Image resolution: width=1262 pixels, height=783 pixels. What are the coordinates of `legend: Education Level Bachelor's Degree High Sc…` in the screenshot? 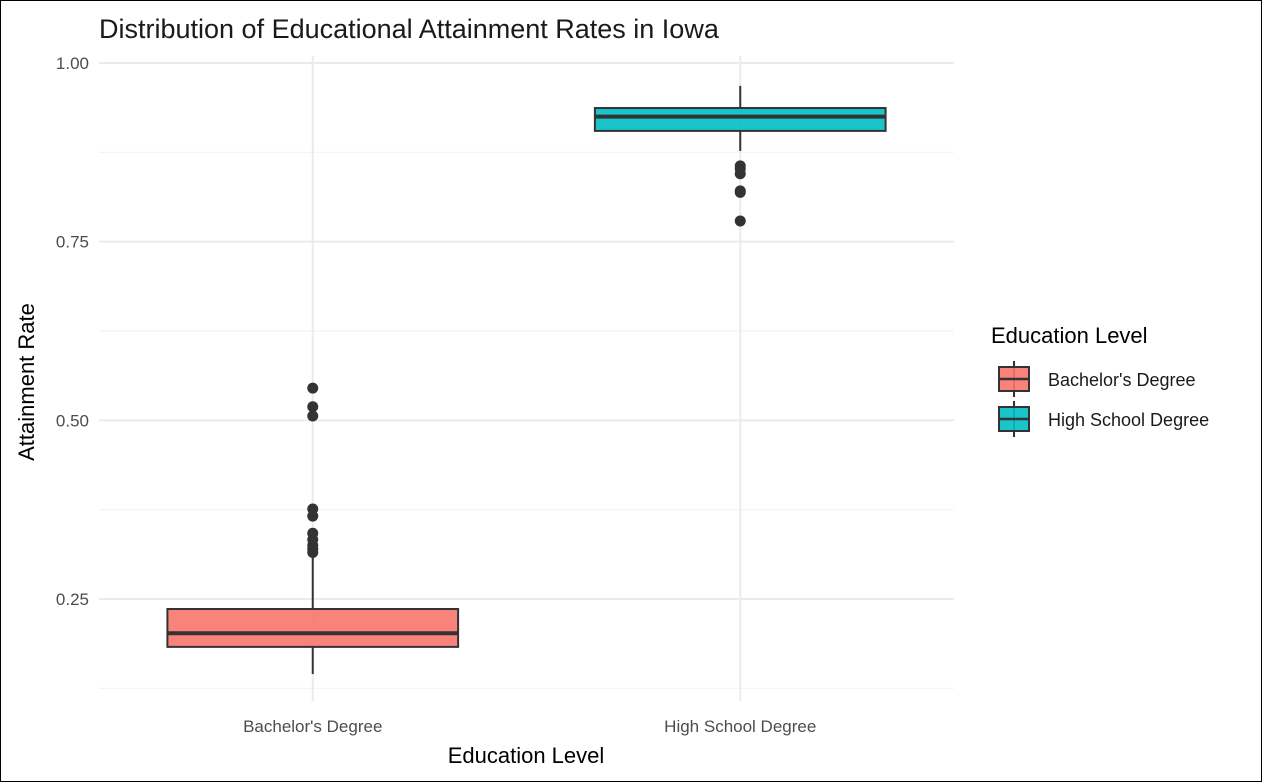 It's located at (1100, 380).